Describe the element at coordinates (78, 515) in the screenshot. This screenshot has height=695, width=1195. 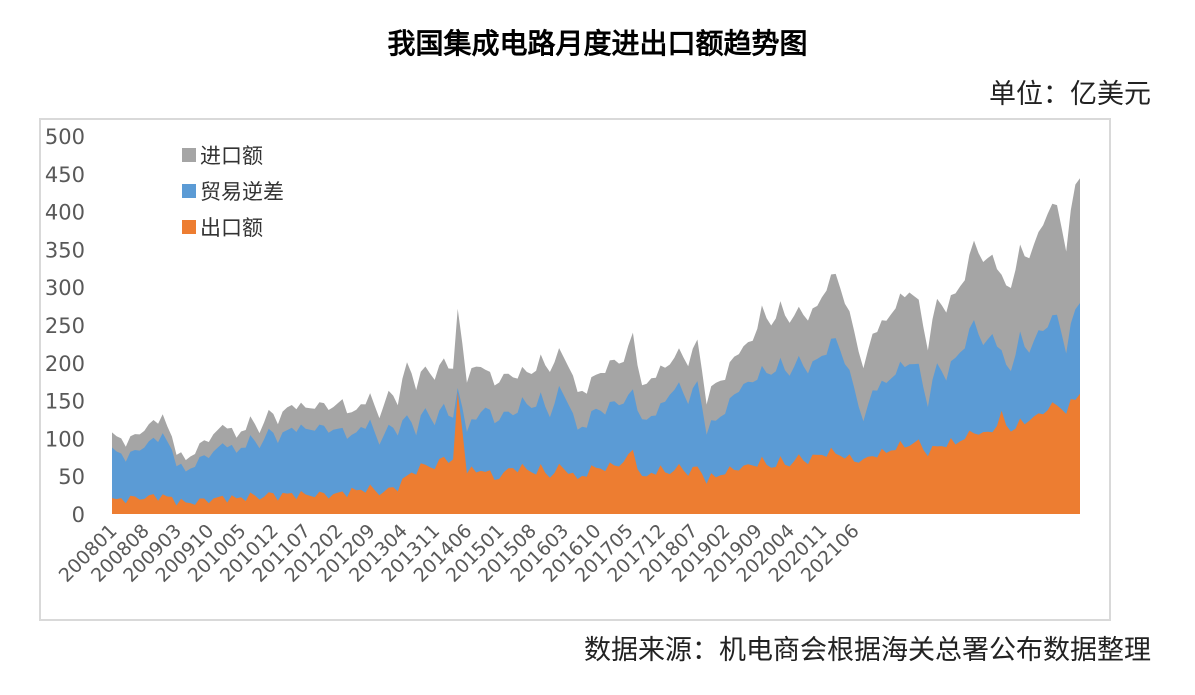
I see `y-tick-label: 0` at that location.